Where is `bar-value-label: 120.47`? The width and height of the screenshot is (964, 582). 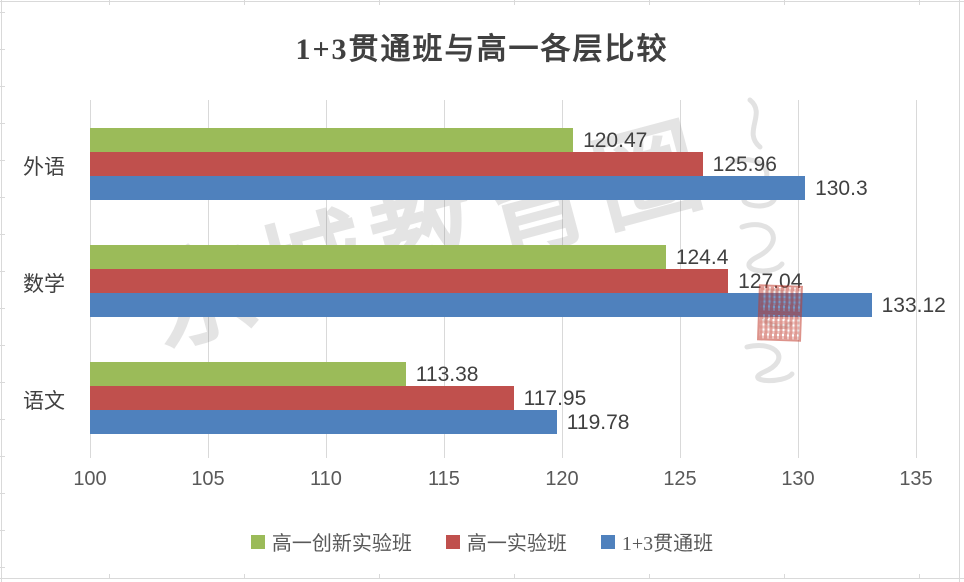
bar-value-label: 120.47 is located at coordinates (615, 140).